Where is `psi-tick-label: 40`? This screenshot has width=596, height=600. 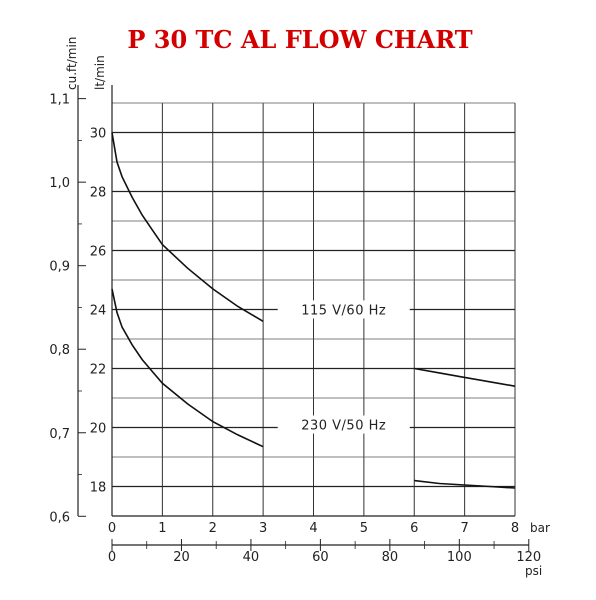 psi-tick-label: 40 is located at coordinates (251, 557).